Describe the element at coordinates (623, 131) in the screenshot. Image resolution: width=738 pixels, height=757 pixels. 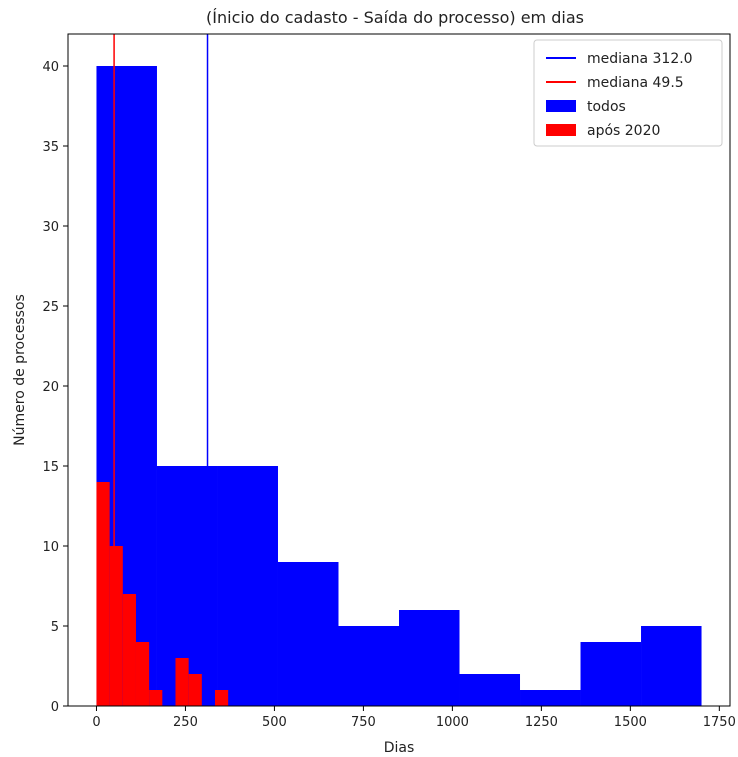
I see `legend-label-3: após 2020` at that location.